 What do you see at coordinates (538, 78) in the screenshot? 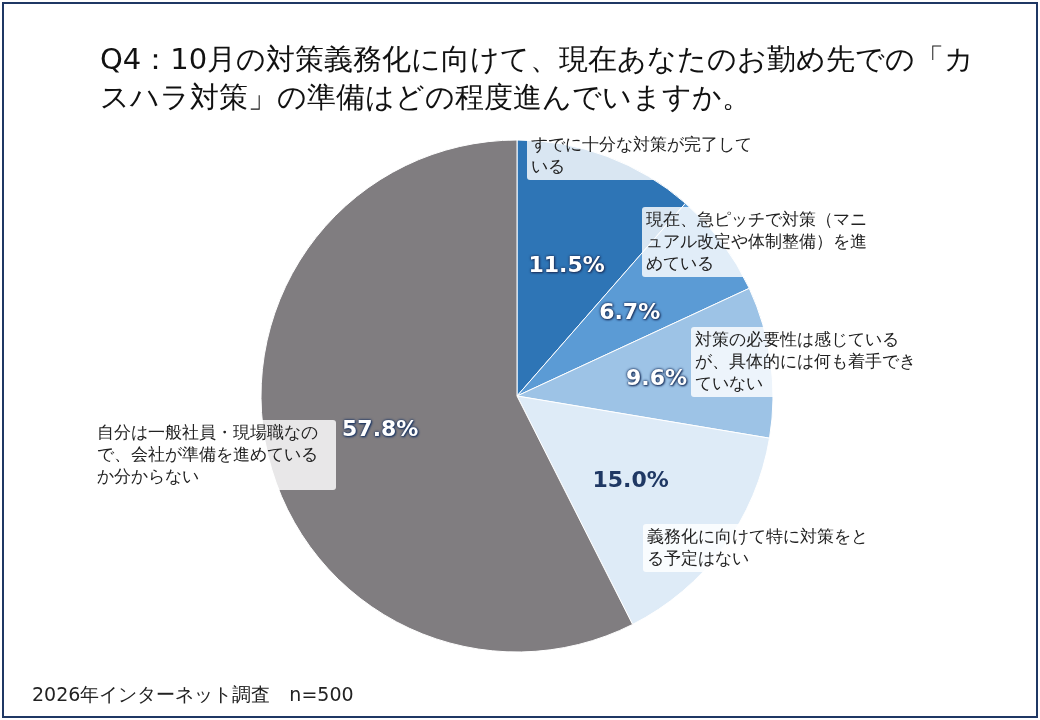
I see `title: Q4：10月の対策義務化に向けて、現在あなたのお勤め先での「カスハラ対策」の準備はどの程度進んでいますか。` at bounding box center [538, 78].